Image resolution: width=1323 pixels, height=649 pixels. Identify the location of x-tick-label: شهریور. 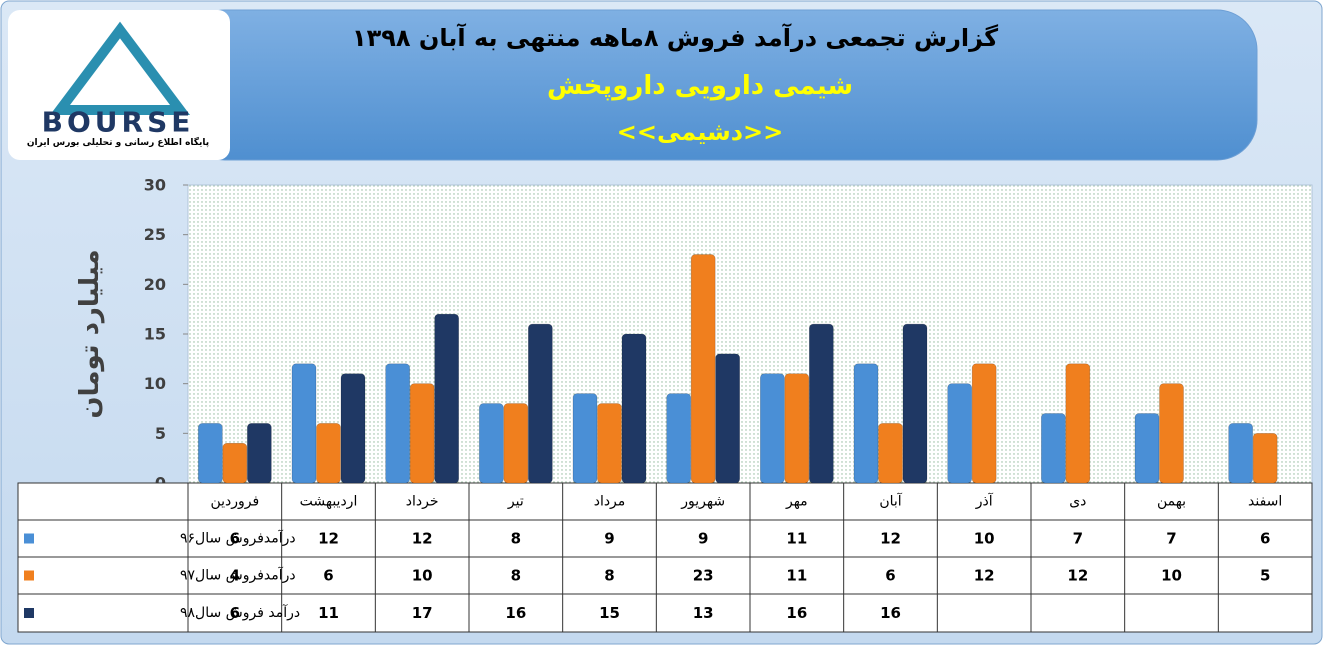
(702, 502).